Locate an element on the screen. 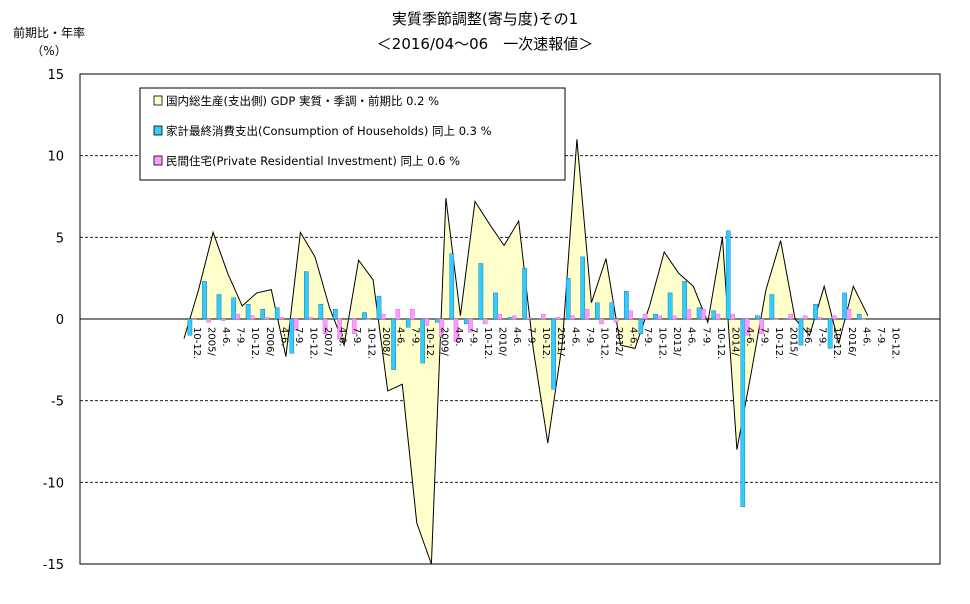 The image size is (970, 604). x-tick-label: 2011/ is located at coordinates (560, 341).